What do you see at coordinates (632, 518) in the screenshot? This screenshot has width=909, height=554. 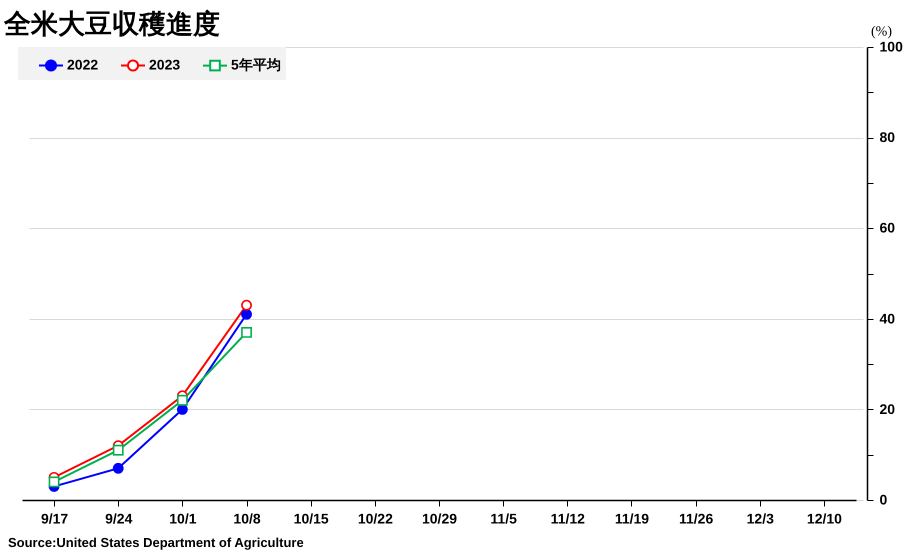 I see `x-tick-label: 11/19` at bounding box center [632, 518].